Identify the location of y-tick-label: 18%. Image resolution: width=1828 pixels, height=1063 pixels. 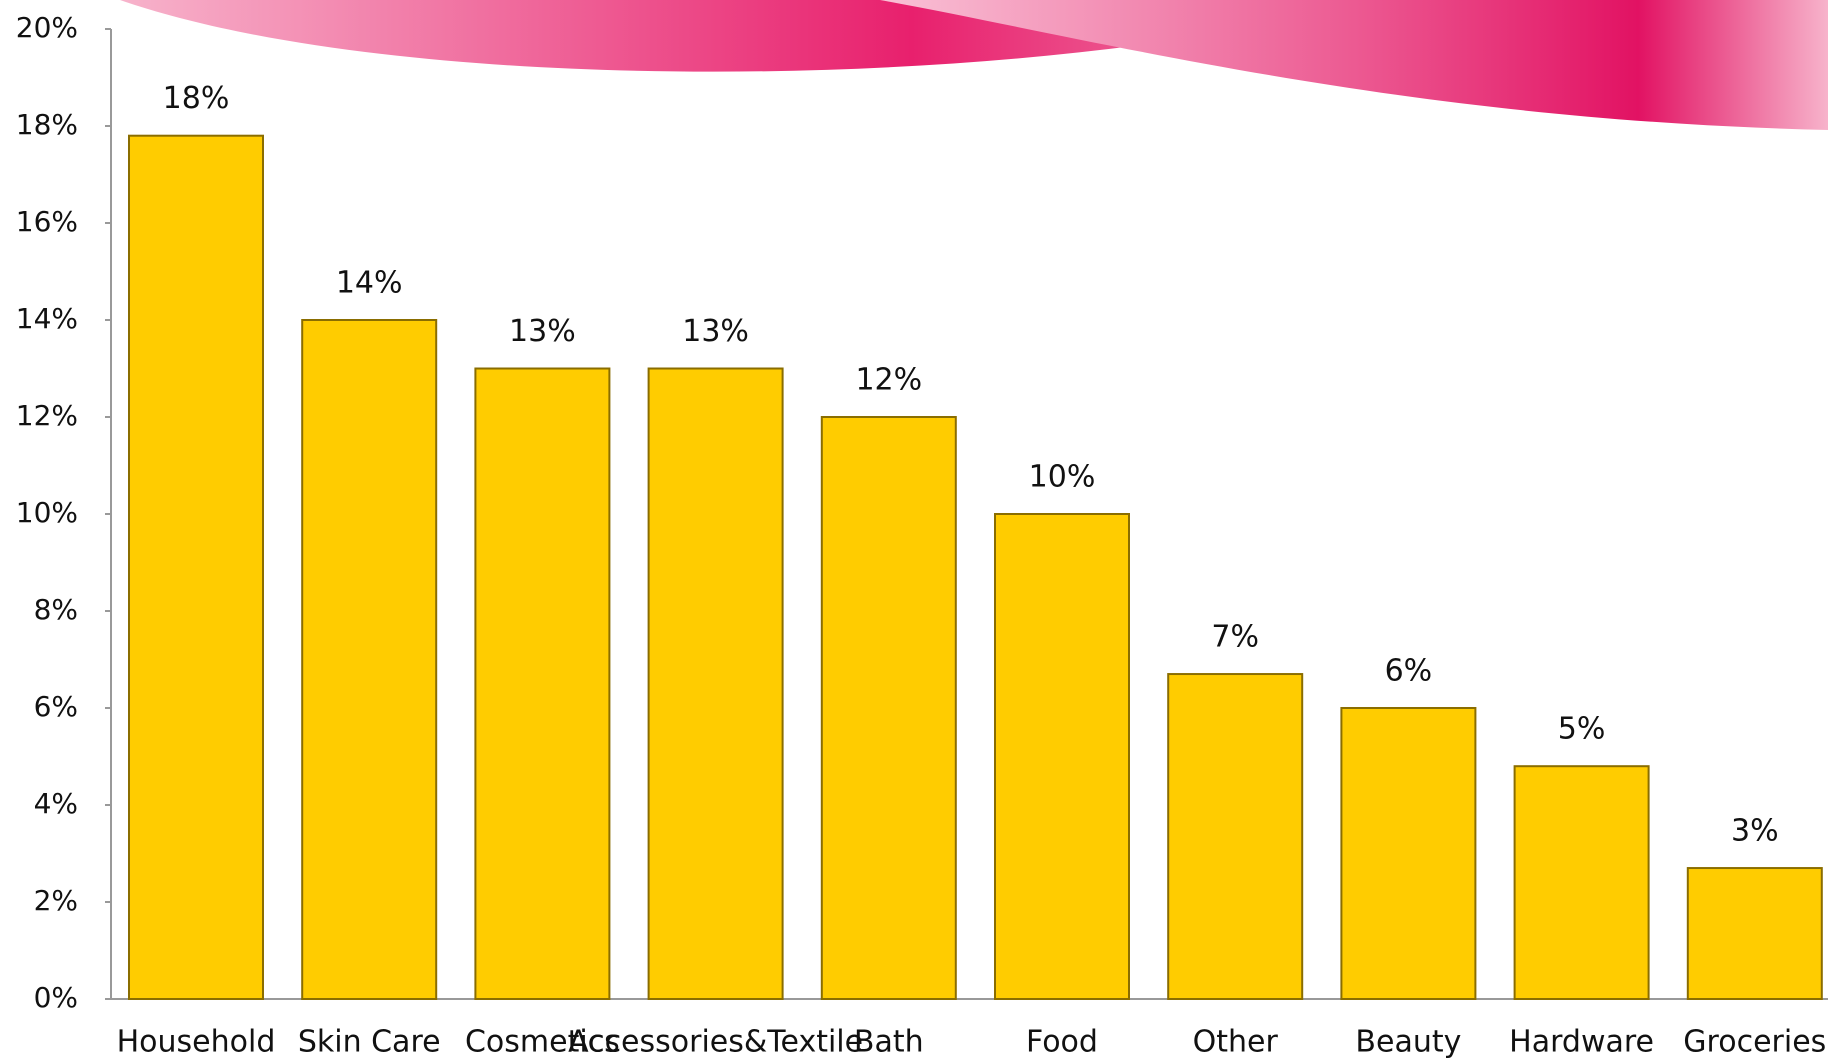
(47, 124).